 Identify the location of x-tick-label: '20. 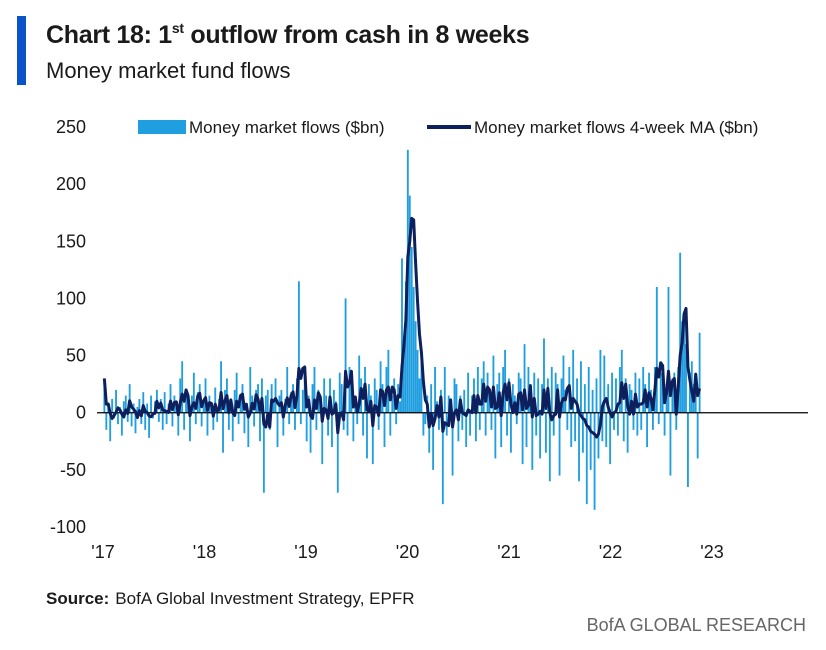
(407, 552).